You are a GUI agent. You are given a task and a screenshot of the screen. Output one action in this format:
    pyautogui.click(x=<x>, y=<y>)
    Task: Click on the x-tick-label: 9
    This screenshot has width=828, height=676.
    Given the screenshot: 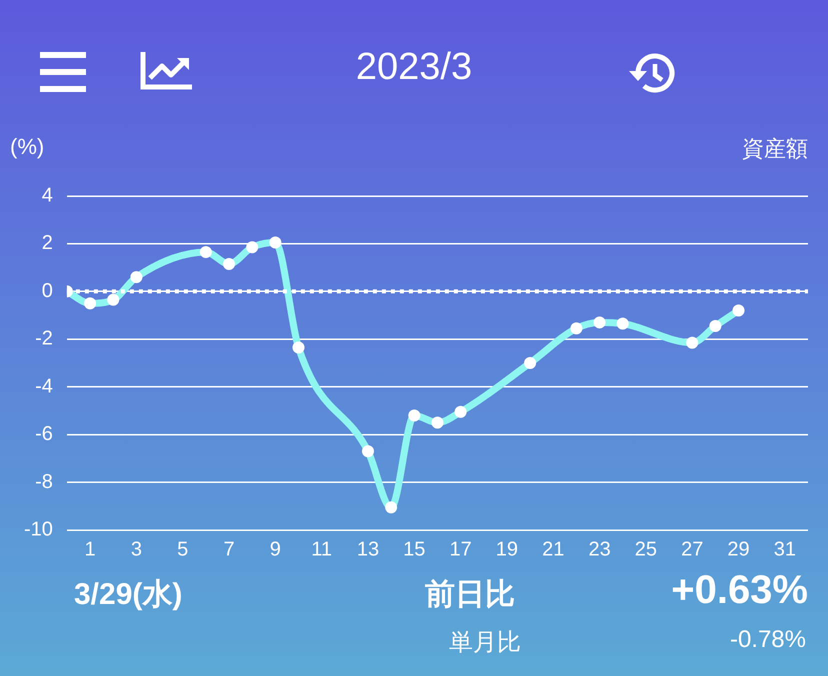 What is the action you would take?
    pyautogui.click(x=275, y=549)
    